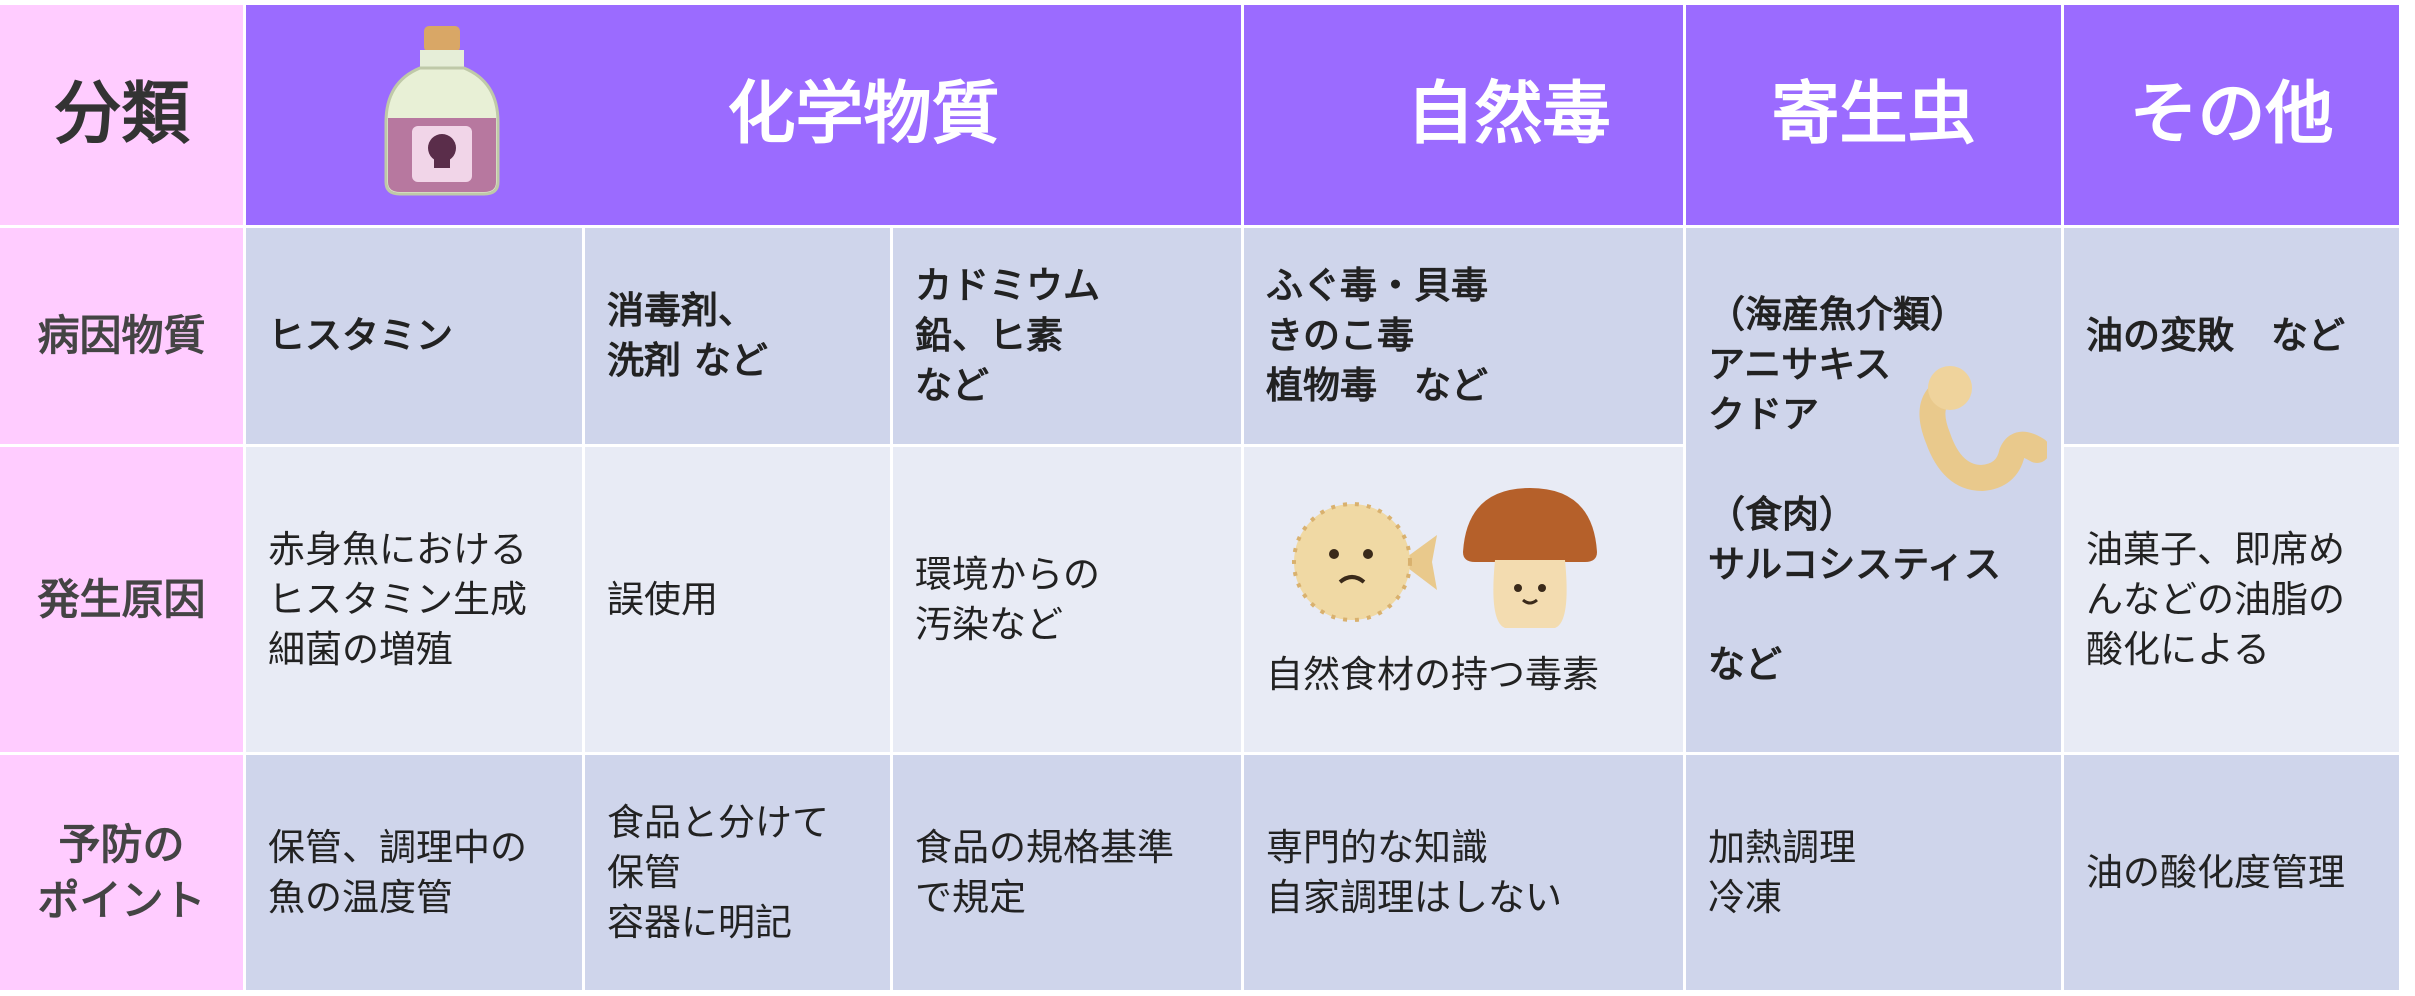  What do you see at coordinates (360, 897) in the screenshot?
I see `cell-text: 魚の温度管` at bounding box center [360, 897].